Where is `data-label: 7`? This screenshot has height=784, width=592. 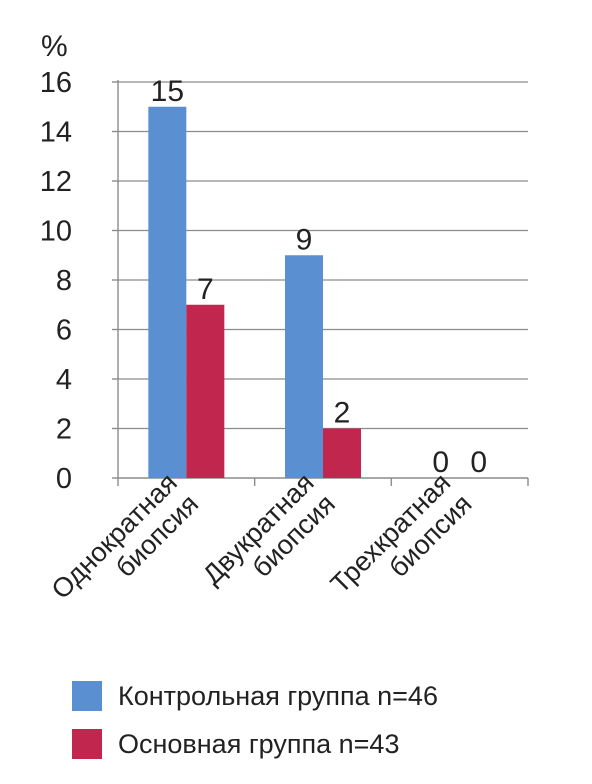 data-label: 7 is located at coordinates (205, 289).